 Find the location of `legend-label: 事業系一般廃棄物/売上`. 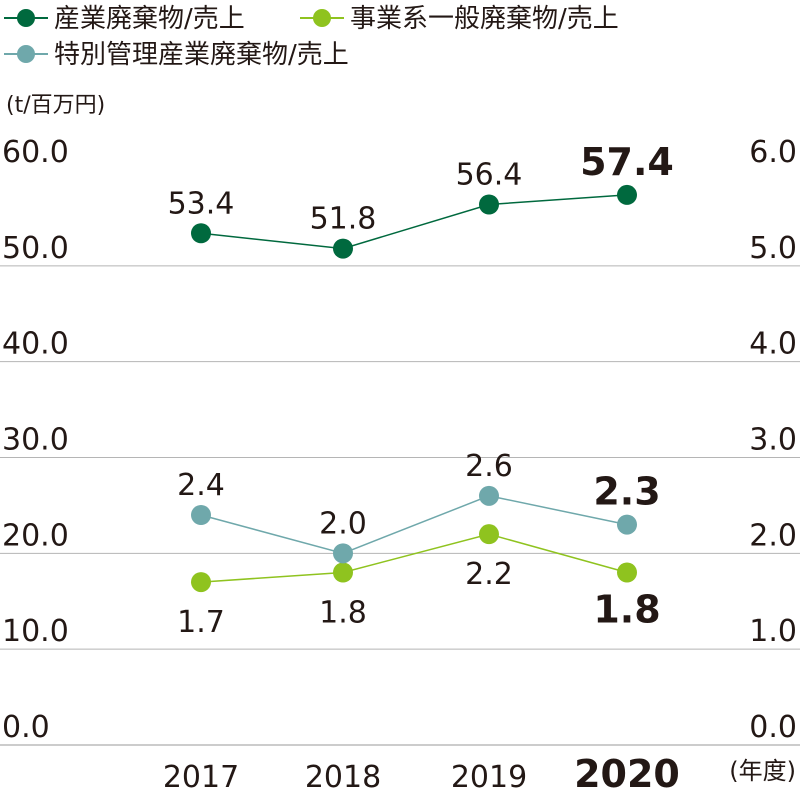

legend-label: 事業系一般廃棄物/売上 is located at coordinates (484, 19).